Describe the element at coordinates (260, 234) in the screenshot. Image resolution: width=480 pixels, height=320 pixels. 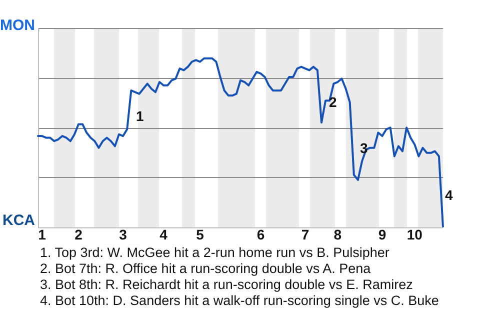
I see `x-tick-label: 6` at that location.